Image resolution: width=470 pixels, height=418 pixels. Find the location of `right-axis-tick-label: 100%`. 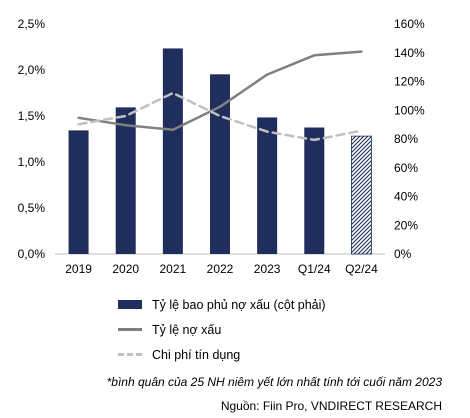

right-axis-tick-label: 100% is located at coordinates (409, 110).